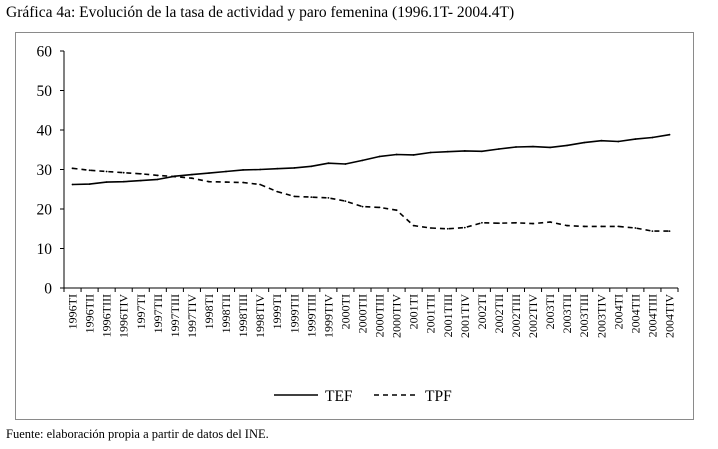 The image size is (718, 449). Describe the element at coordinates (635, 313) in the screenshot. I see `x-tick-label: 2004TII` at that location.